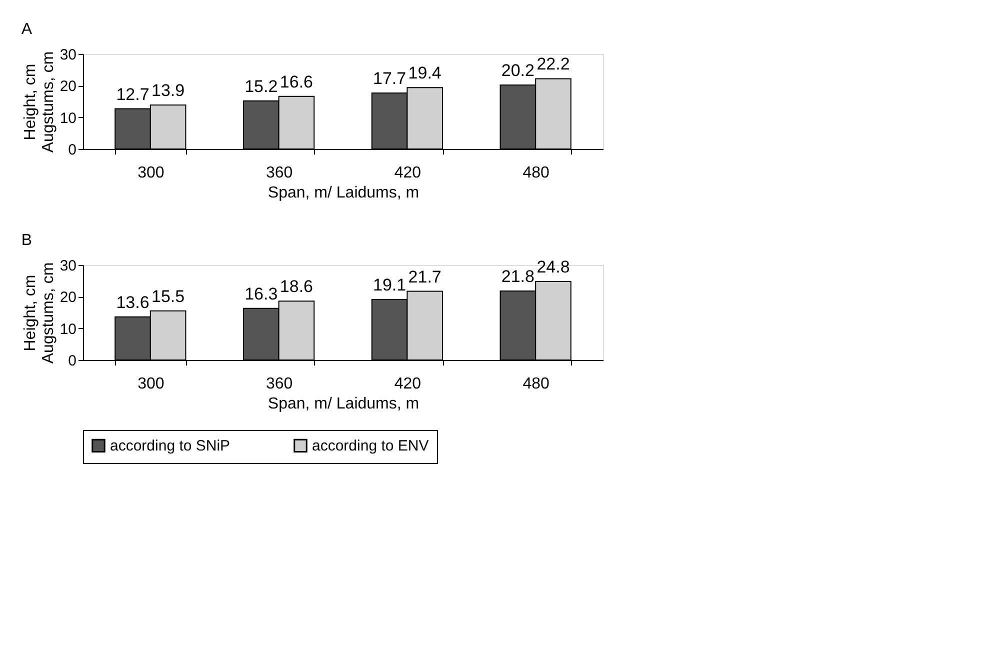 Image resolution: width=989 pixels, height=655 pixels. Describe the element at coordinates (297, 82) in the screenshot. I see `data-label: 16.6` at that location.